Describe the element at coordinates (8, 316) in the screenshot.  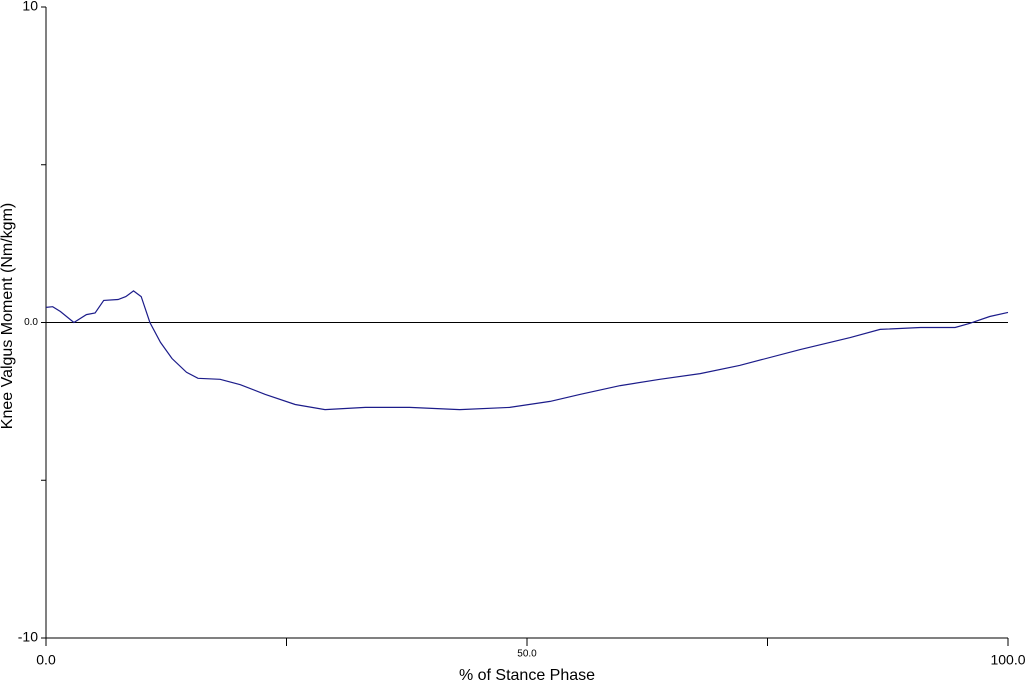
I see `y-axis-title: Knee Valgus Moment (Nm/kgm)` at that location.